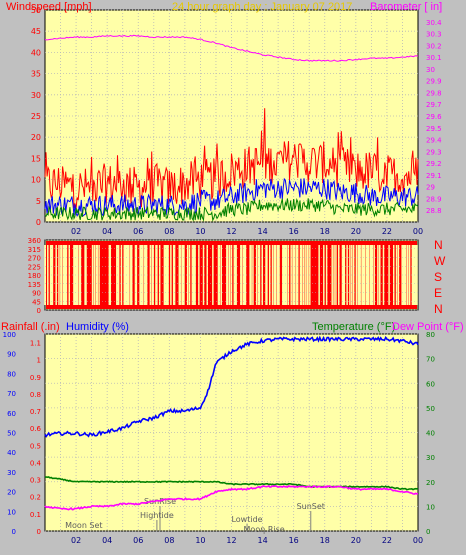 This screenshot has height=555, width=466. I want to click on wind-gust-series, so click(231, 159).